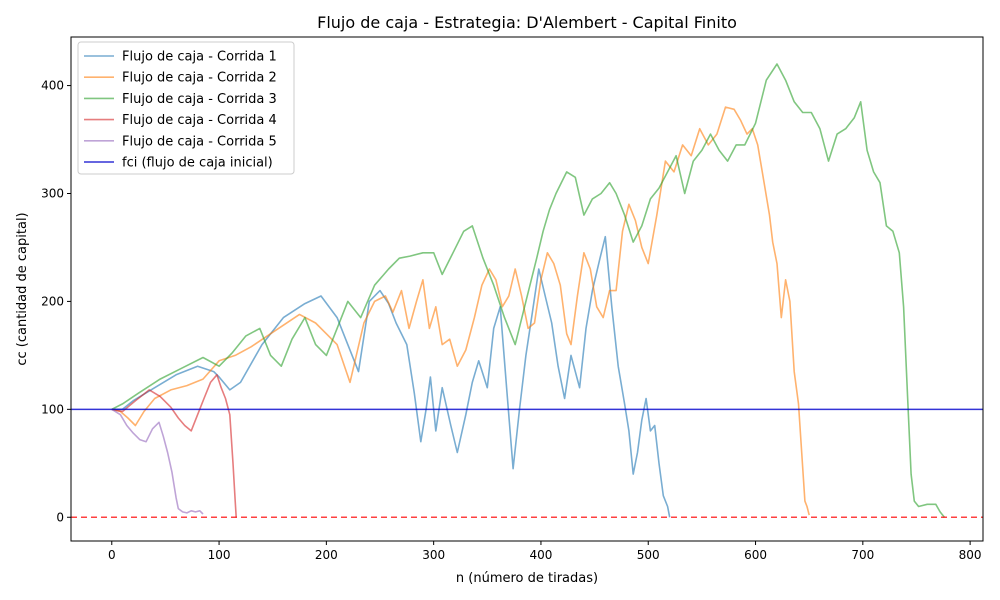 Image resolution: width=1000 pixels, height=600 pixels. What do you see at coordinates (22, 288) in the screenshot?
I see `y-axis-label: cc (cantidad de capital)` at bounding box center [22, 288].